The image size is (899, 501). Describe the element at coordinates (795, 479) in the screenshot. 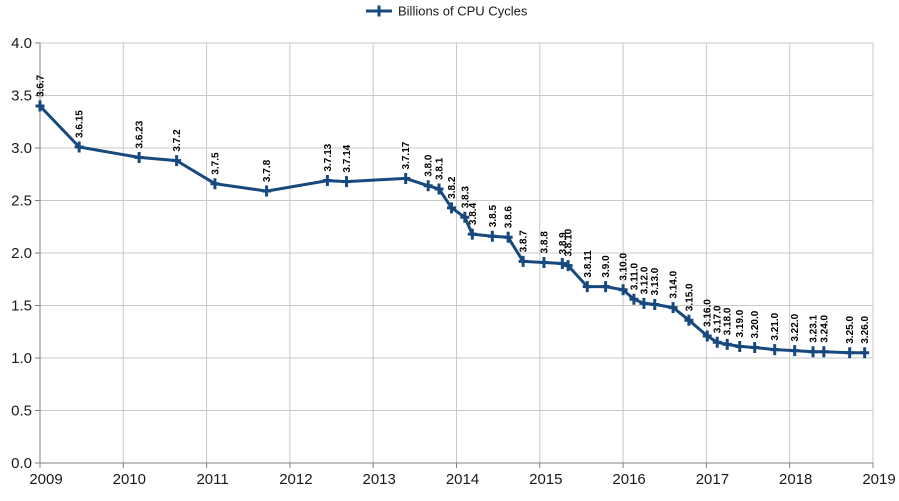

I see `x-tick-label: 2018` at that location.